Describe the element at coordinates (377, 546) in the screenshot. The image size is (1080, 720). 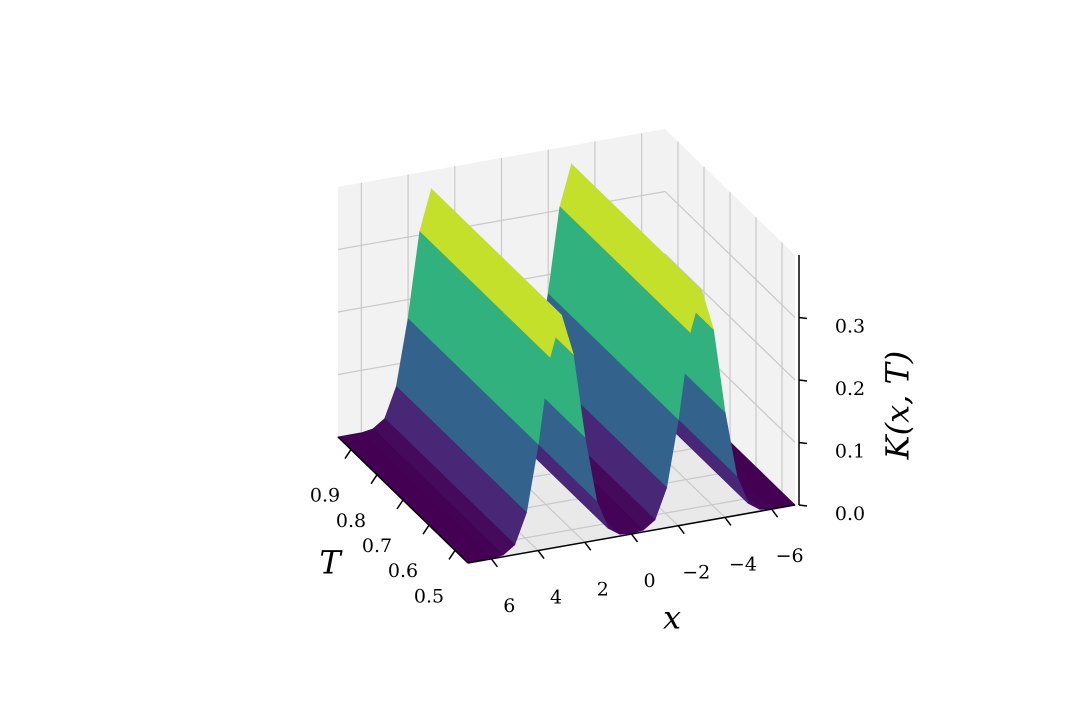
I see `y-tick-label: 0.7` at that location.